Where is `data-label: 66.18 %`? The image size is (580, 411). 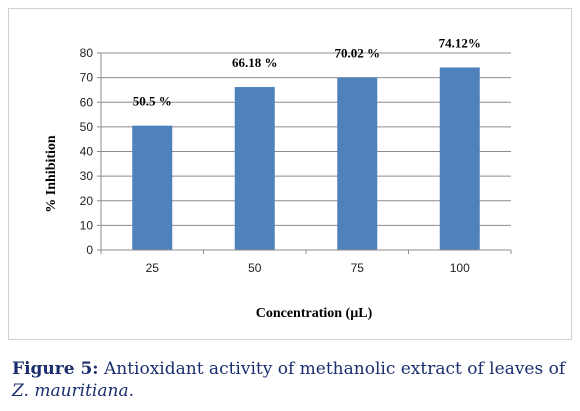
data-label: 66.18 % is located at coordinates (255, 62).